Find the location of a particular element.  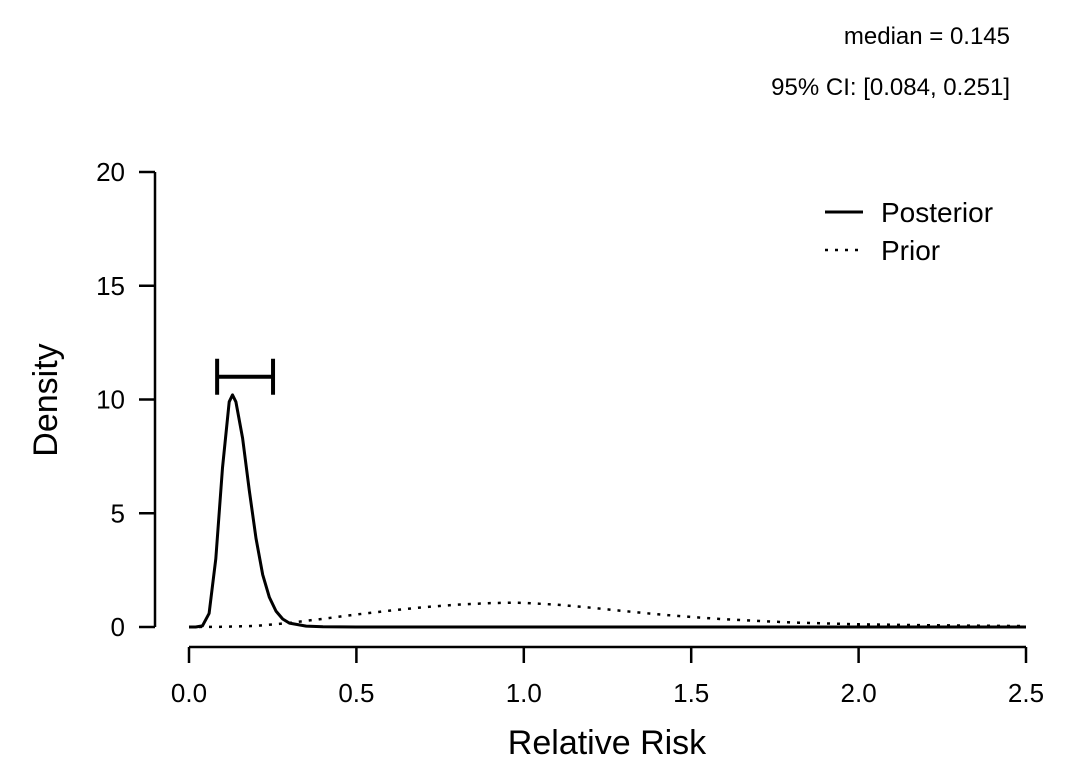

y-tick-label: 20 is located at coordinates (110, 172).